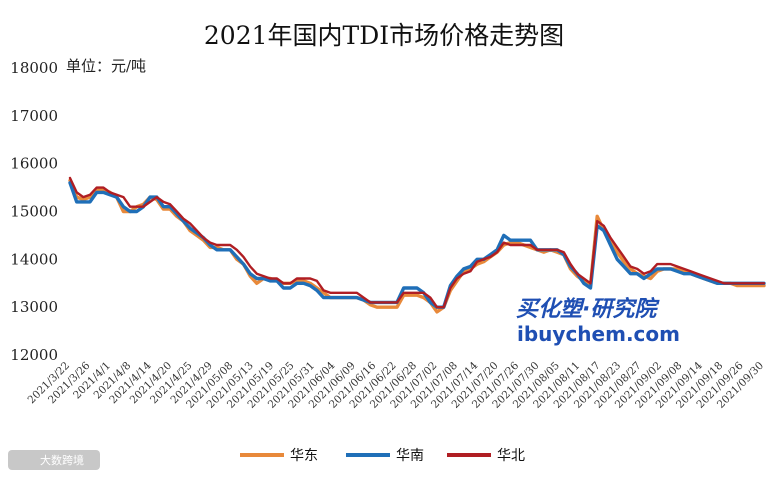 The image size is (768, 477). Describe the element at coordinates (385, 456) in the screenshot. I see `legend-item: 华南` at that location.